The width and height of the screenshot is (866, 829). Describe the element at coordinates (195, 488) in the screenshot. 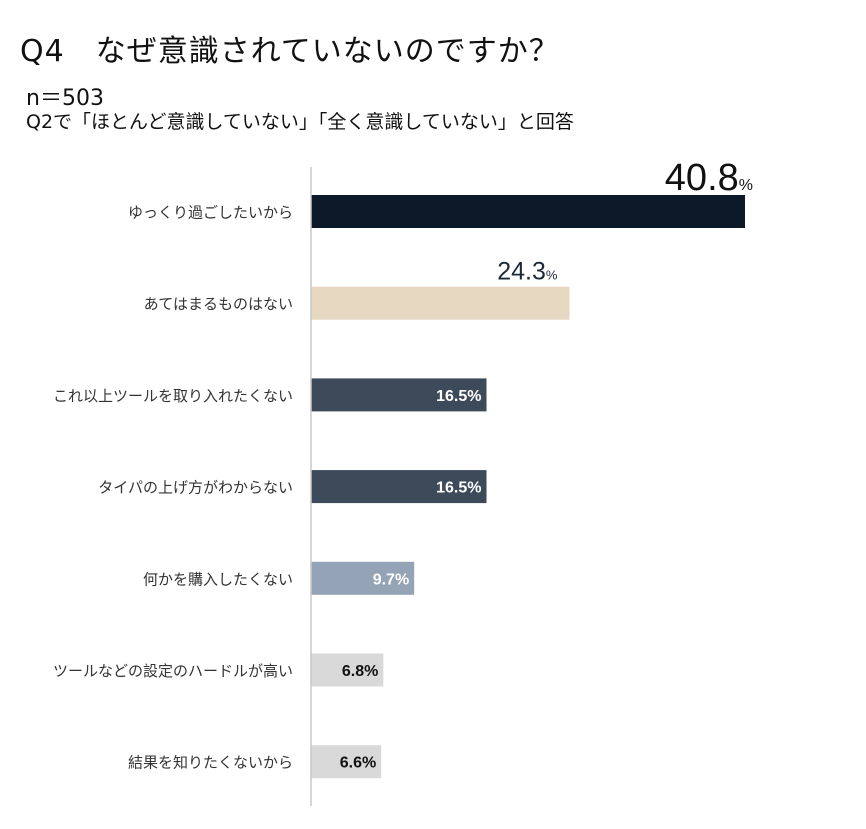

I see `category-label-4: タイパの上げ方がわからない` at that location.